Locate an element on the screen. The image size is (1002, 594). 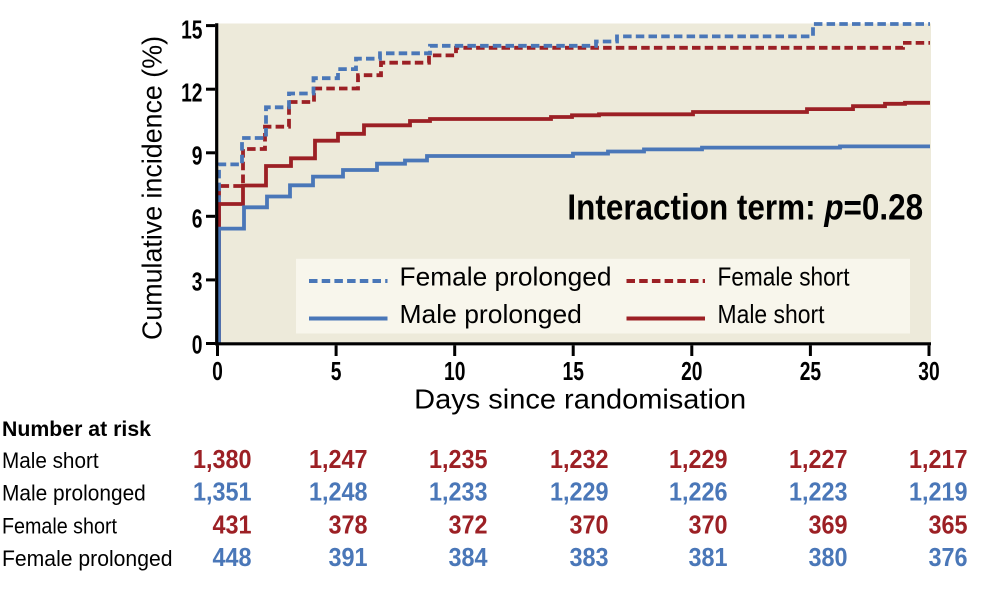
svg-text: 391 is located at coordinates (347, 558).